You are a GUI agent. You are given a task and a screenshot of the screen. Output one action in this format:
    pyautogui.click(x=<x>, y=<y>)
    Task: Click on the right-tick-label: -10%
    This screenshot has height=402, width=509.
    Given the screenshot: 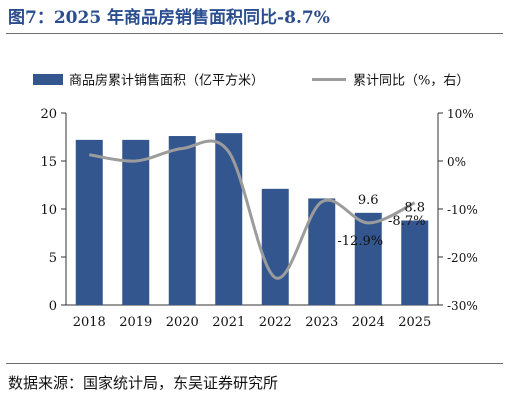 What is the action you would take?
    pyautogui.click(x=462, y=210)
    